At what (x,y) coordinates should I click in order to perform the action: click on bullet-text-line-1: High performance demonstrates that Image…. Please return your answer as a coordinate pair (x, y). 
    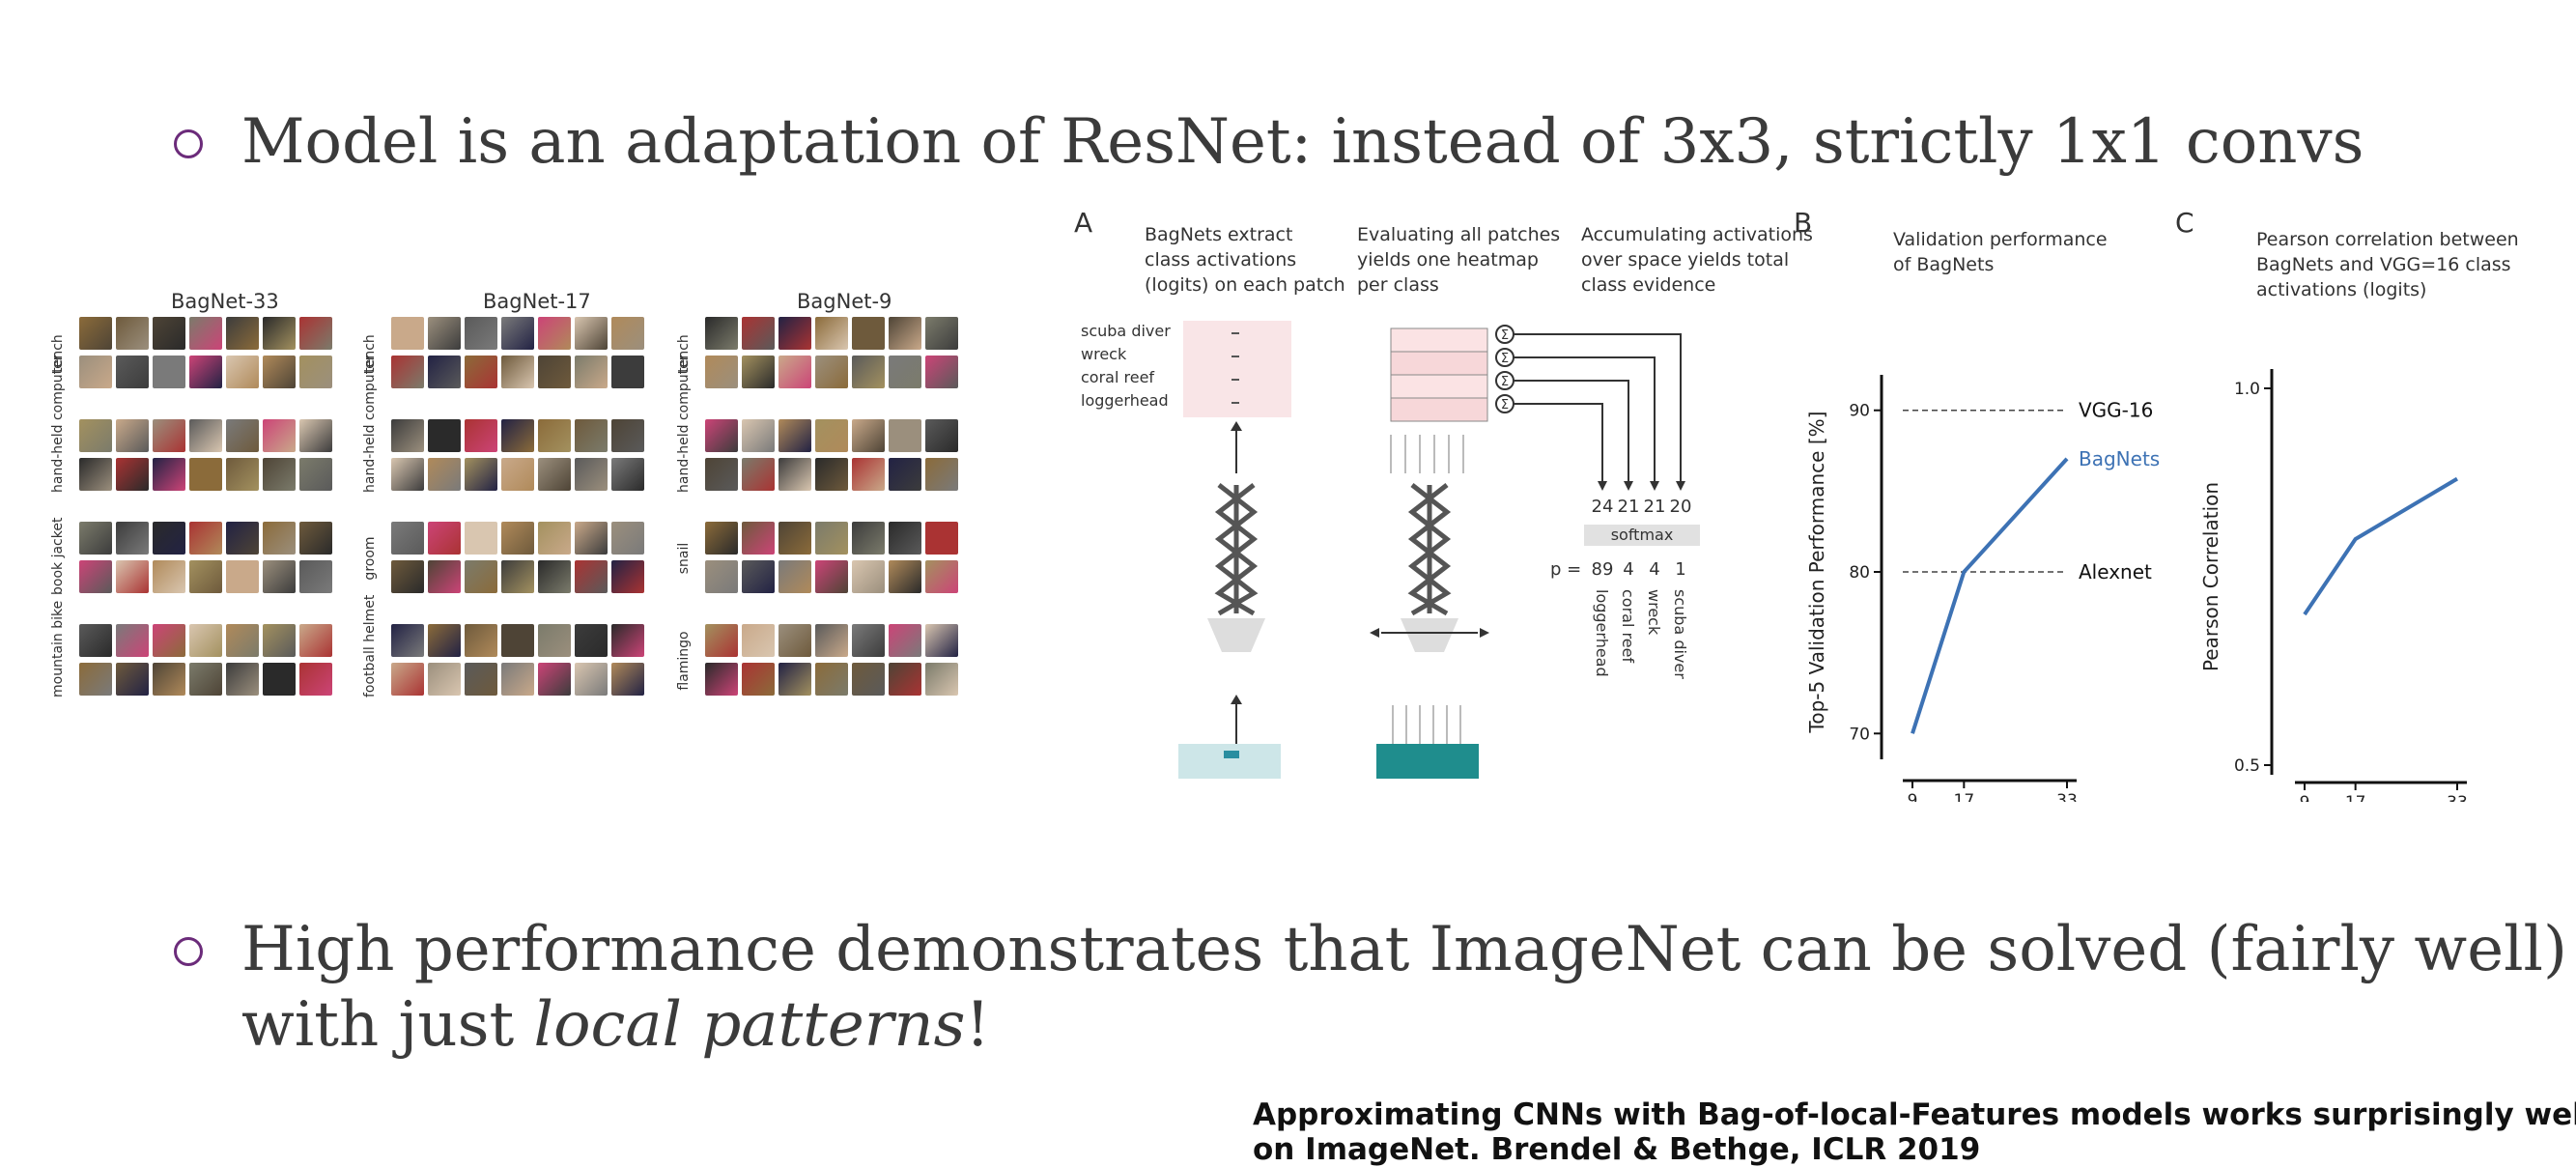
    Looking at the image, I should click on (1404, 949).